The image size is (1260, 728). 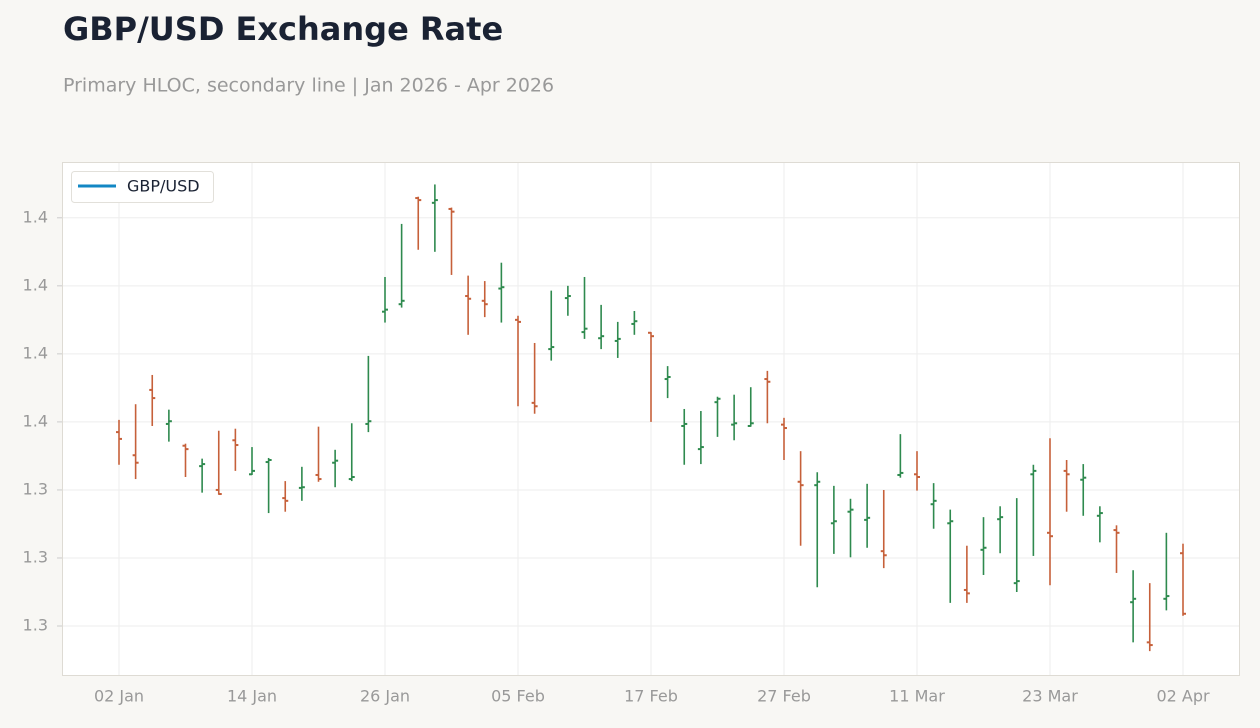 I want to click on x-tick-label: 23 Mar, so click(x=1050, y=696).